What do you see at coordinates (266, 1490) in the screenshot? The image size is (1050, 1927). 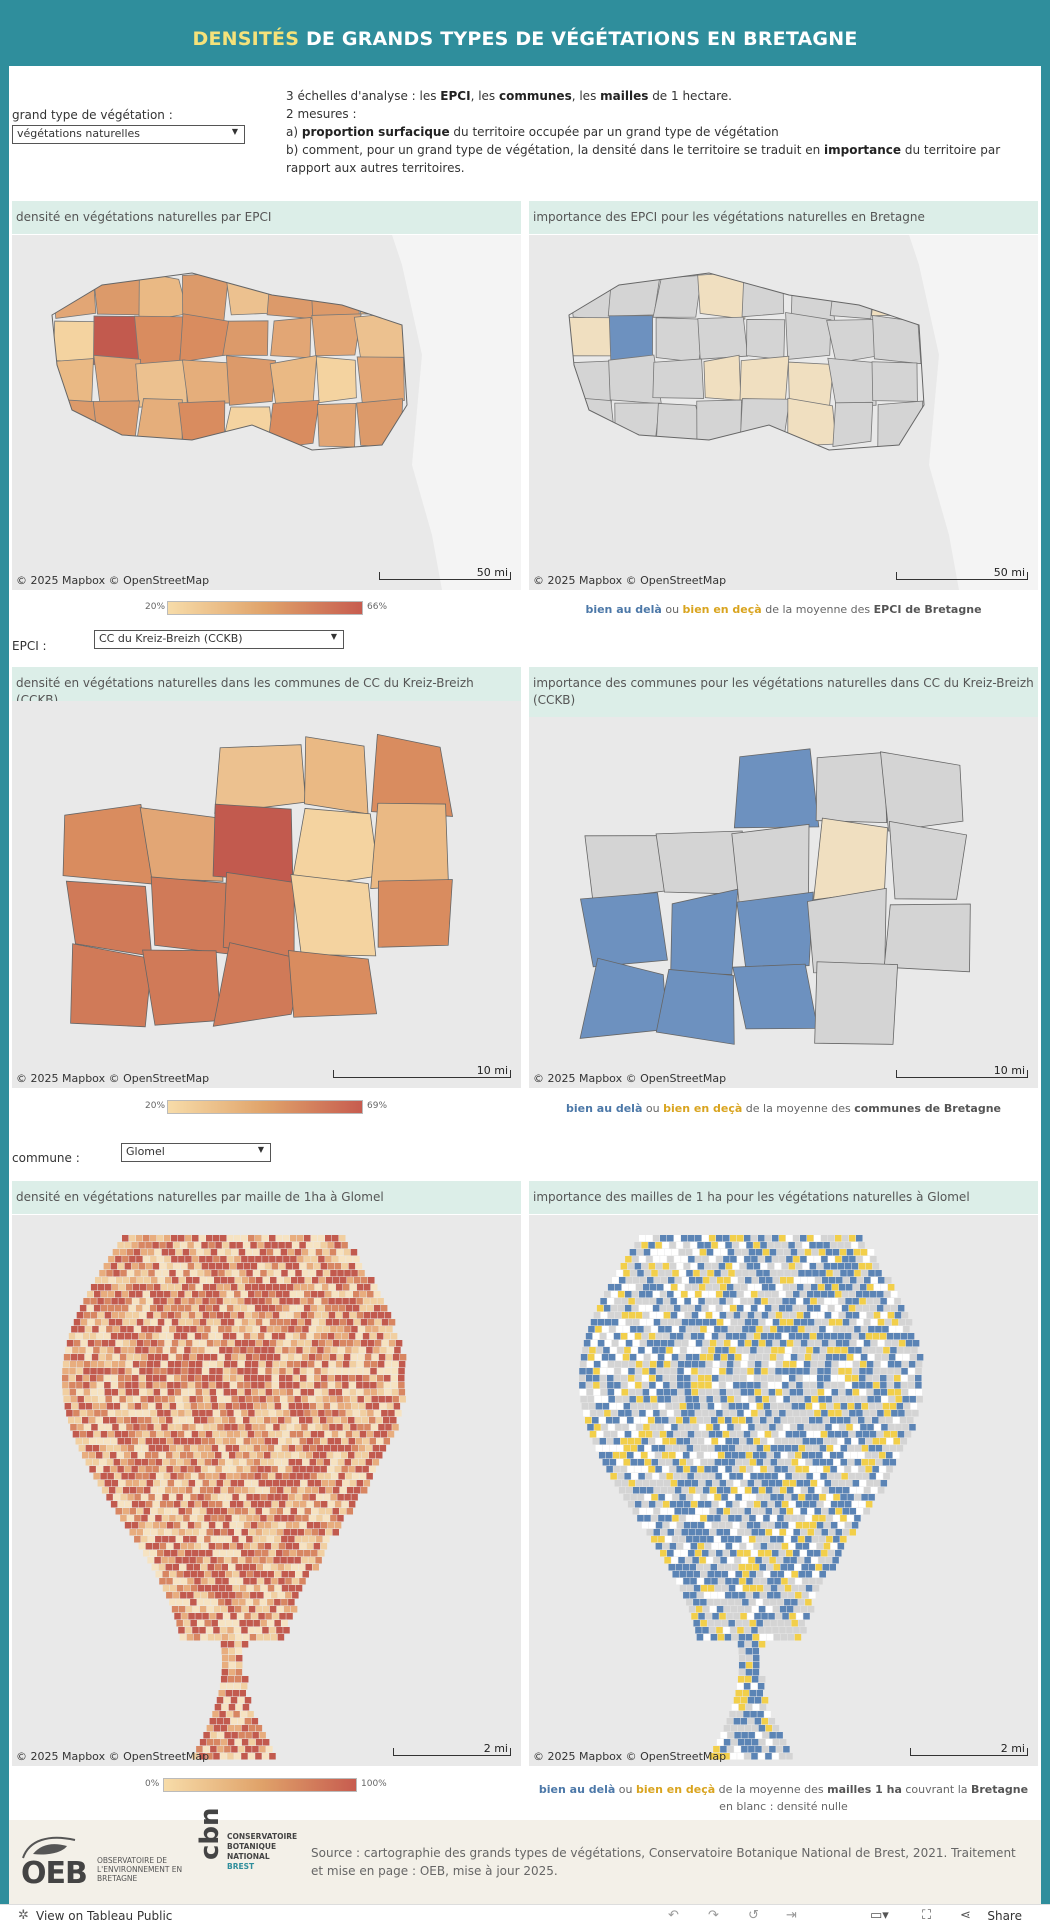 I see `map-maille-density: © 2025 Mapbox © OpenStreetMap 2 mi` at bounding box center [266, 1490].